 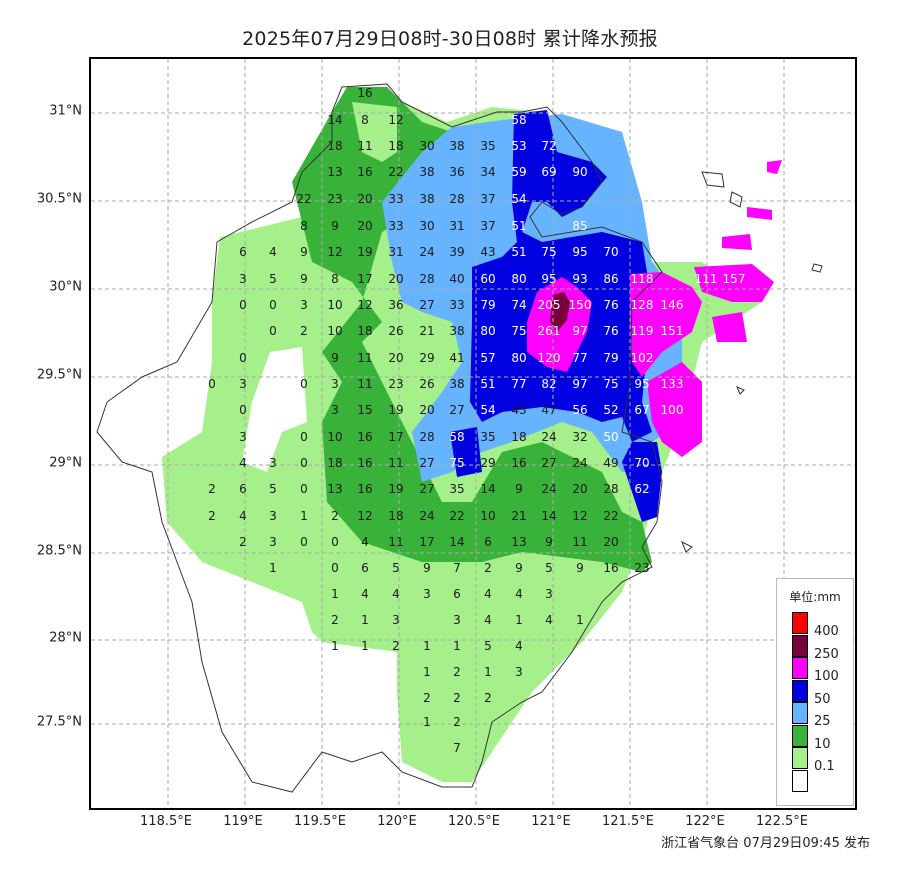 What do you see at coordinates (457, 358) in the screenshot?
I see `rainfall-value: 41` at bounding box center [457, 358].